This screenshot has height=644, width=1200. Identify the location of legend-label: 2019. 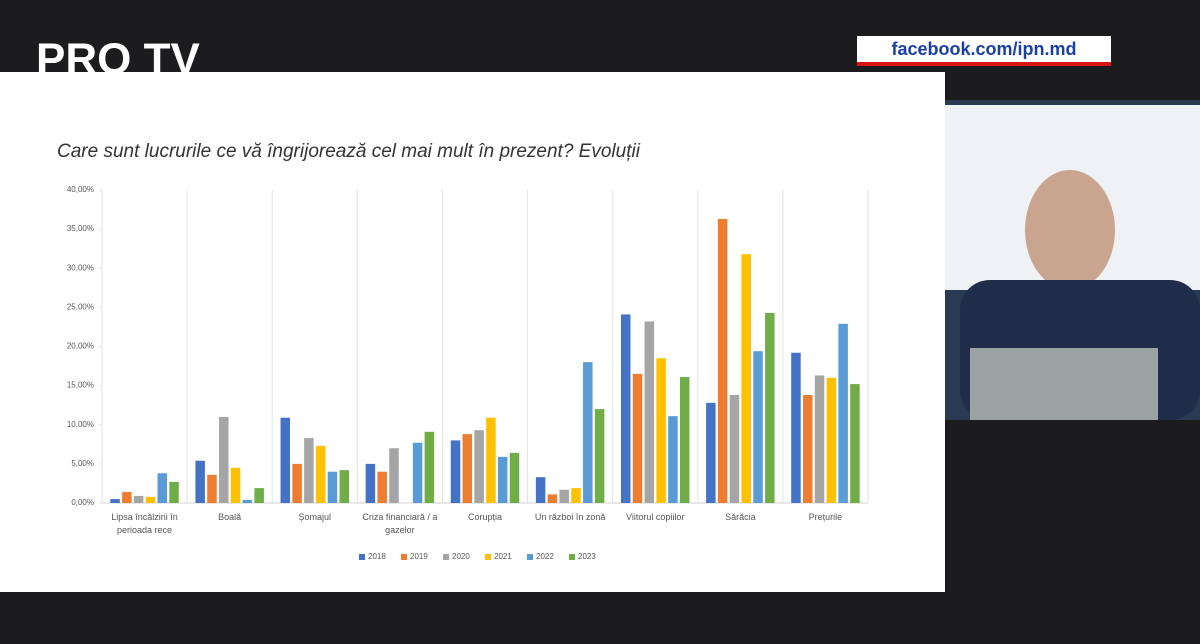
(419, 556).